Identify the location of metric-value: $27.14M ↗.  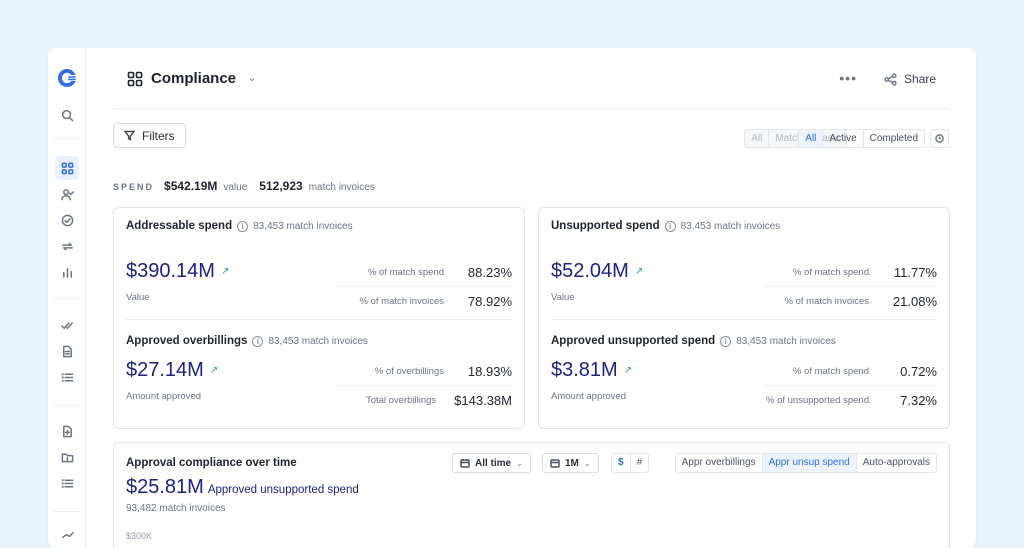
(172, 370).